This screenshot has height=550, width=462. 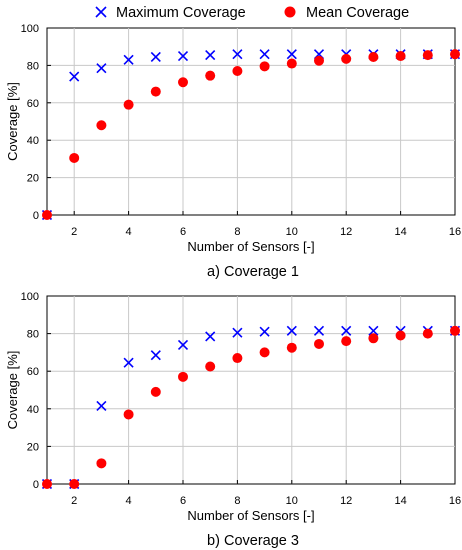 I want to click on chart-caption: b) Coverage 3, so click(x=253, y=541).